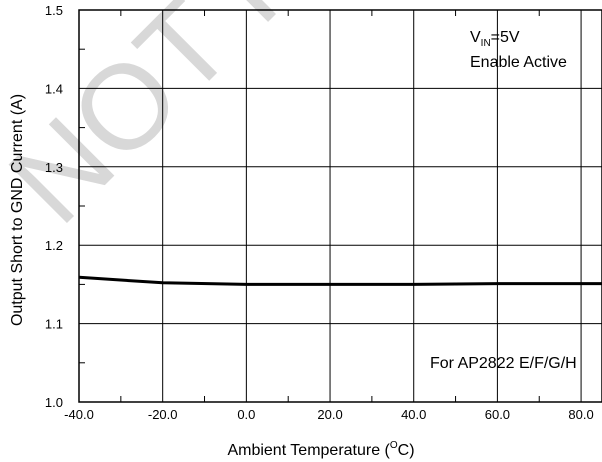 This screenshot has height=462, width=602. What do you see at coordinates (54, 245) in the screenshot?
I see `y-tick-label: 1.2` at bounding box center [54, 245].